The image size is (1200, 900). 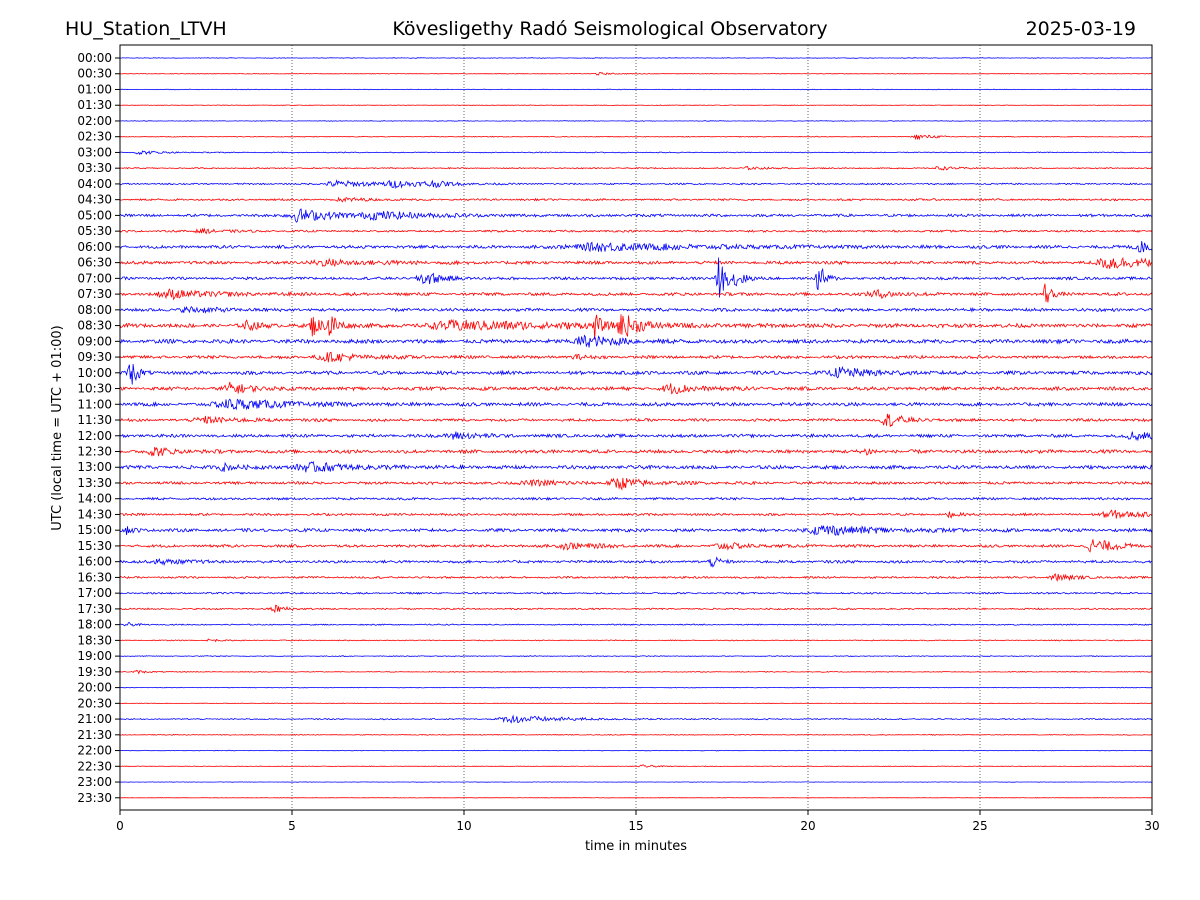 I want to click on y-tick-label: 19:00, so click(x=94, y=656).